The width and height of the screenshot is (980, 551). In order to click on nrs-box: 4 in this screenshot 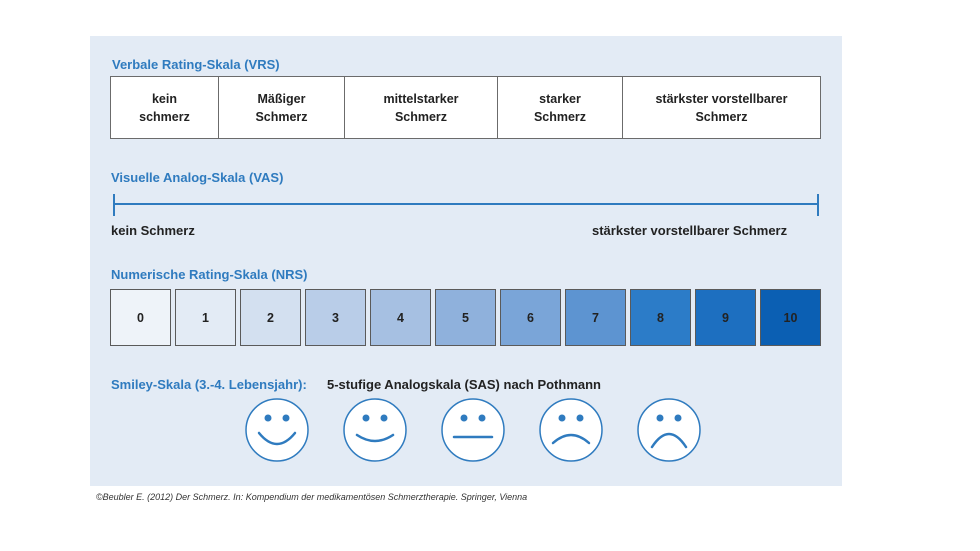, I will do `click(400, 317)`.